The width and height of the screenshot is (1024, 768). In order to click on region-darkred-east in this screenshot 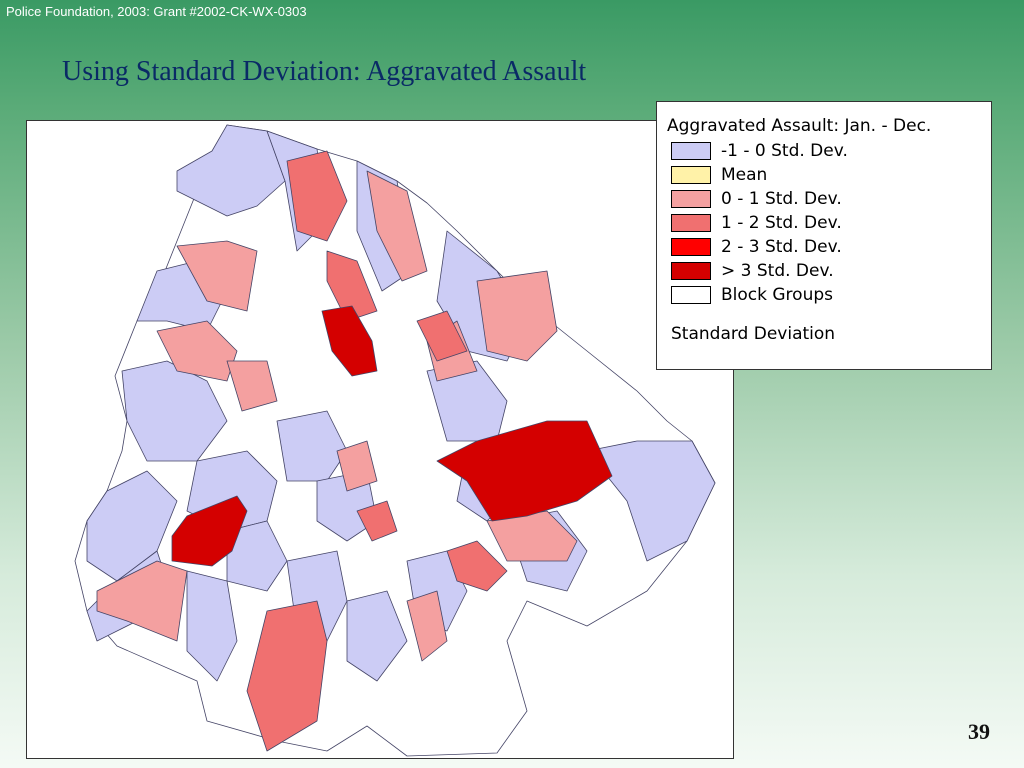, I will do `click(524, 471)`.